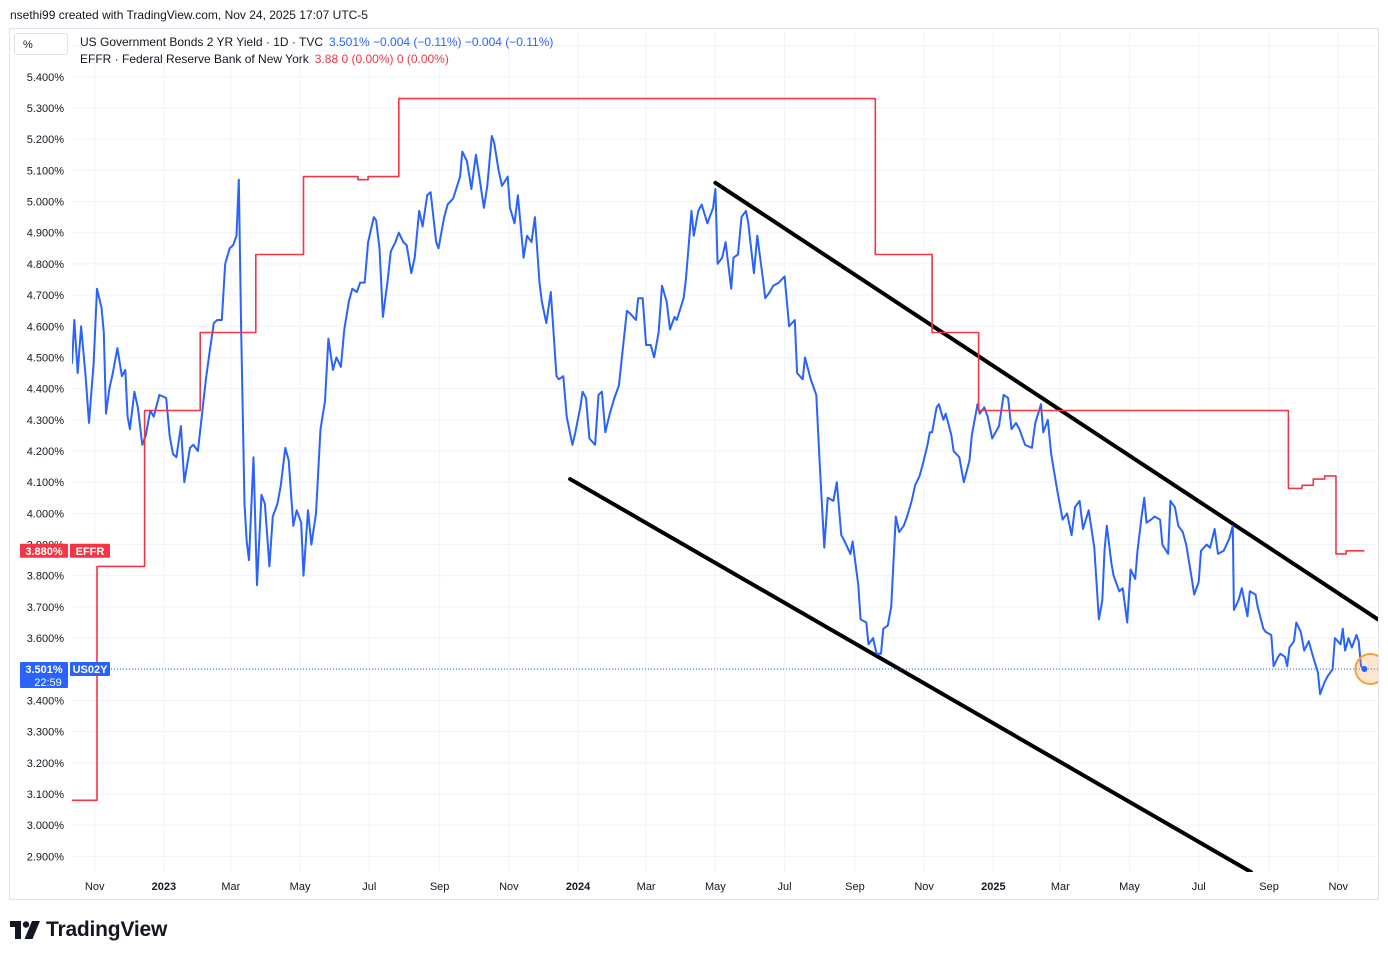 The image size is (1388, 960). Describe the element at coordinates (46, 421) in the screenshot. I see `y-tick-label: 4.300%` at that location.